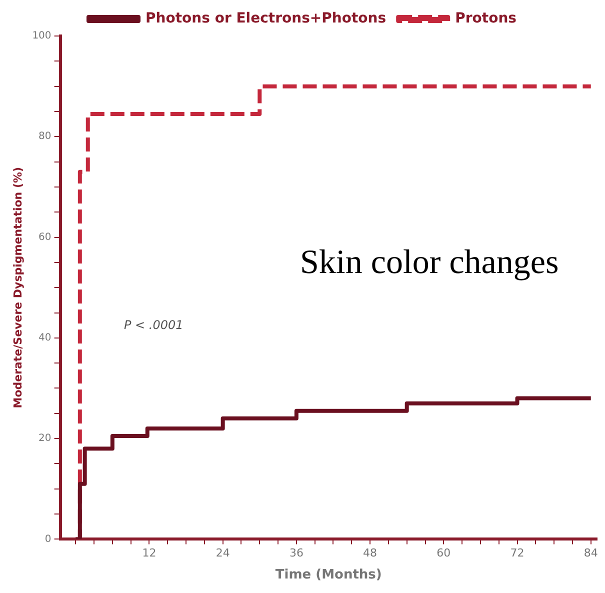 This screenshot has width=605, height=593. I want to click on annotation: Skin color changes, so click(429, 263).